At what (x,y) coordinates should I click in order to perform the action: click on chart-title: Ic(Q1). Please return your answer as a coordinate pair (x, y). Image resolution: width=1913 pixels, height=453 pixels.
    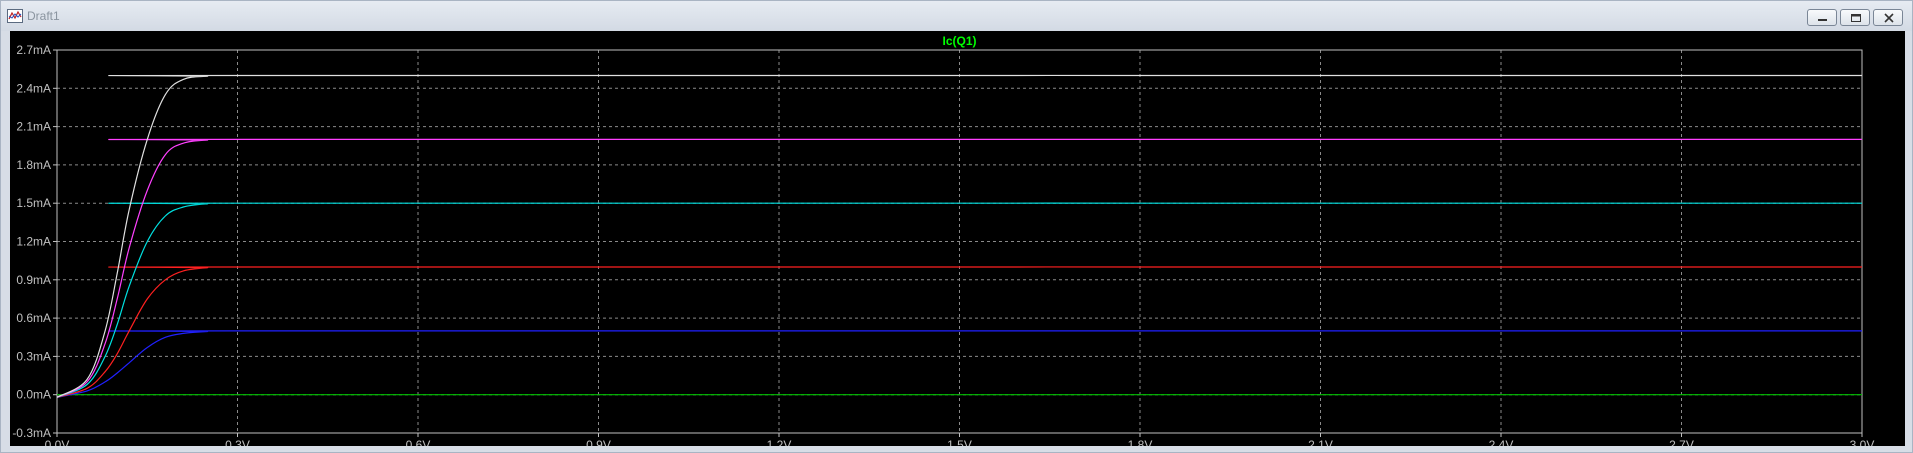
    Looking at the image, I should click on (959, 41).